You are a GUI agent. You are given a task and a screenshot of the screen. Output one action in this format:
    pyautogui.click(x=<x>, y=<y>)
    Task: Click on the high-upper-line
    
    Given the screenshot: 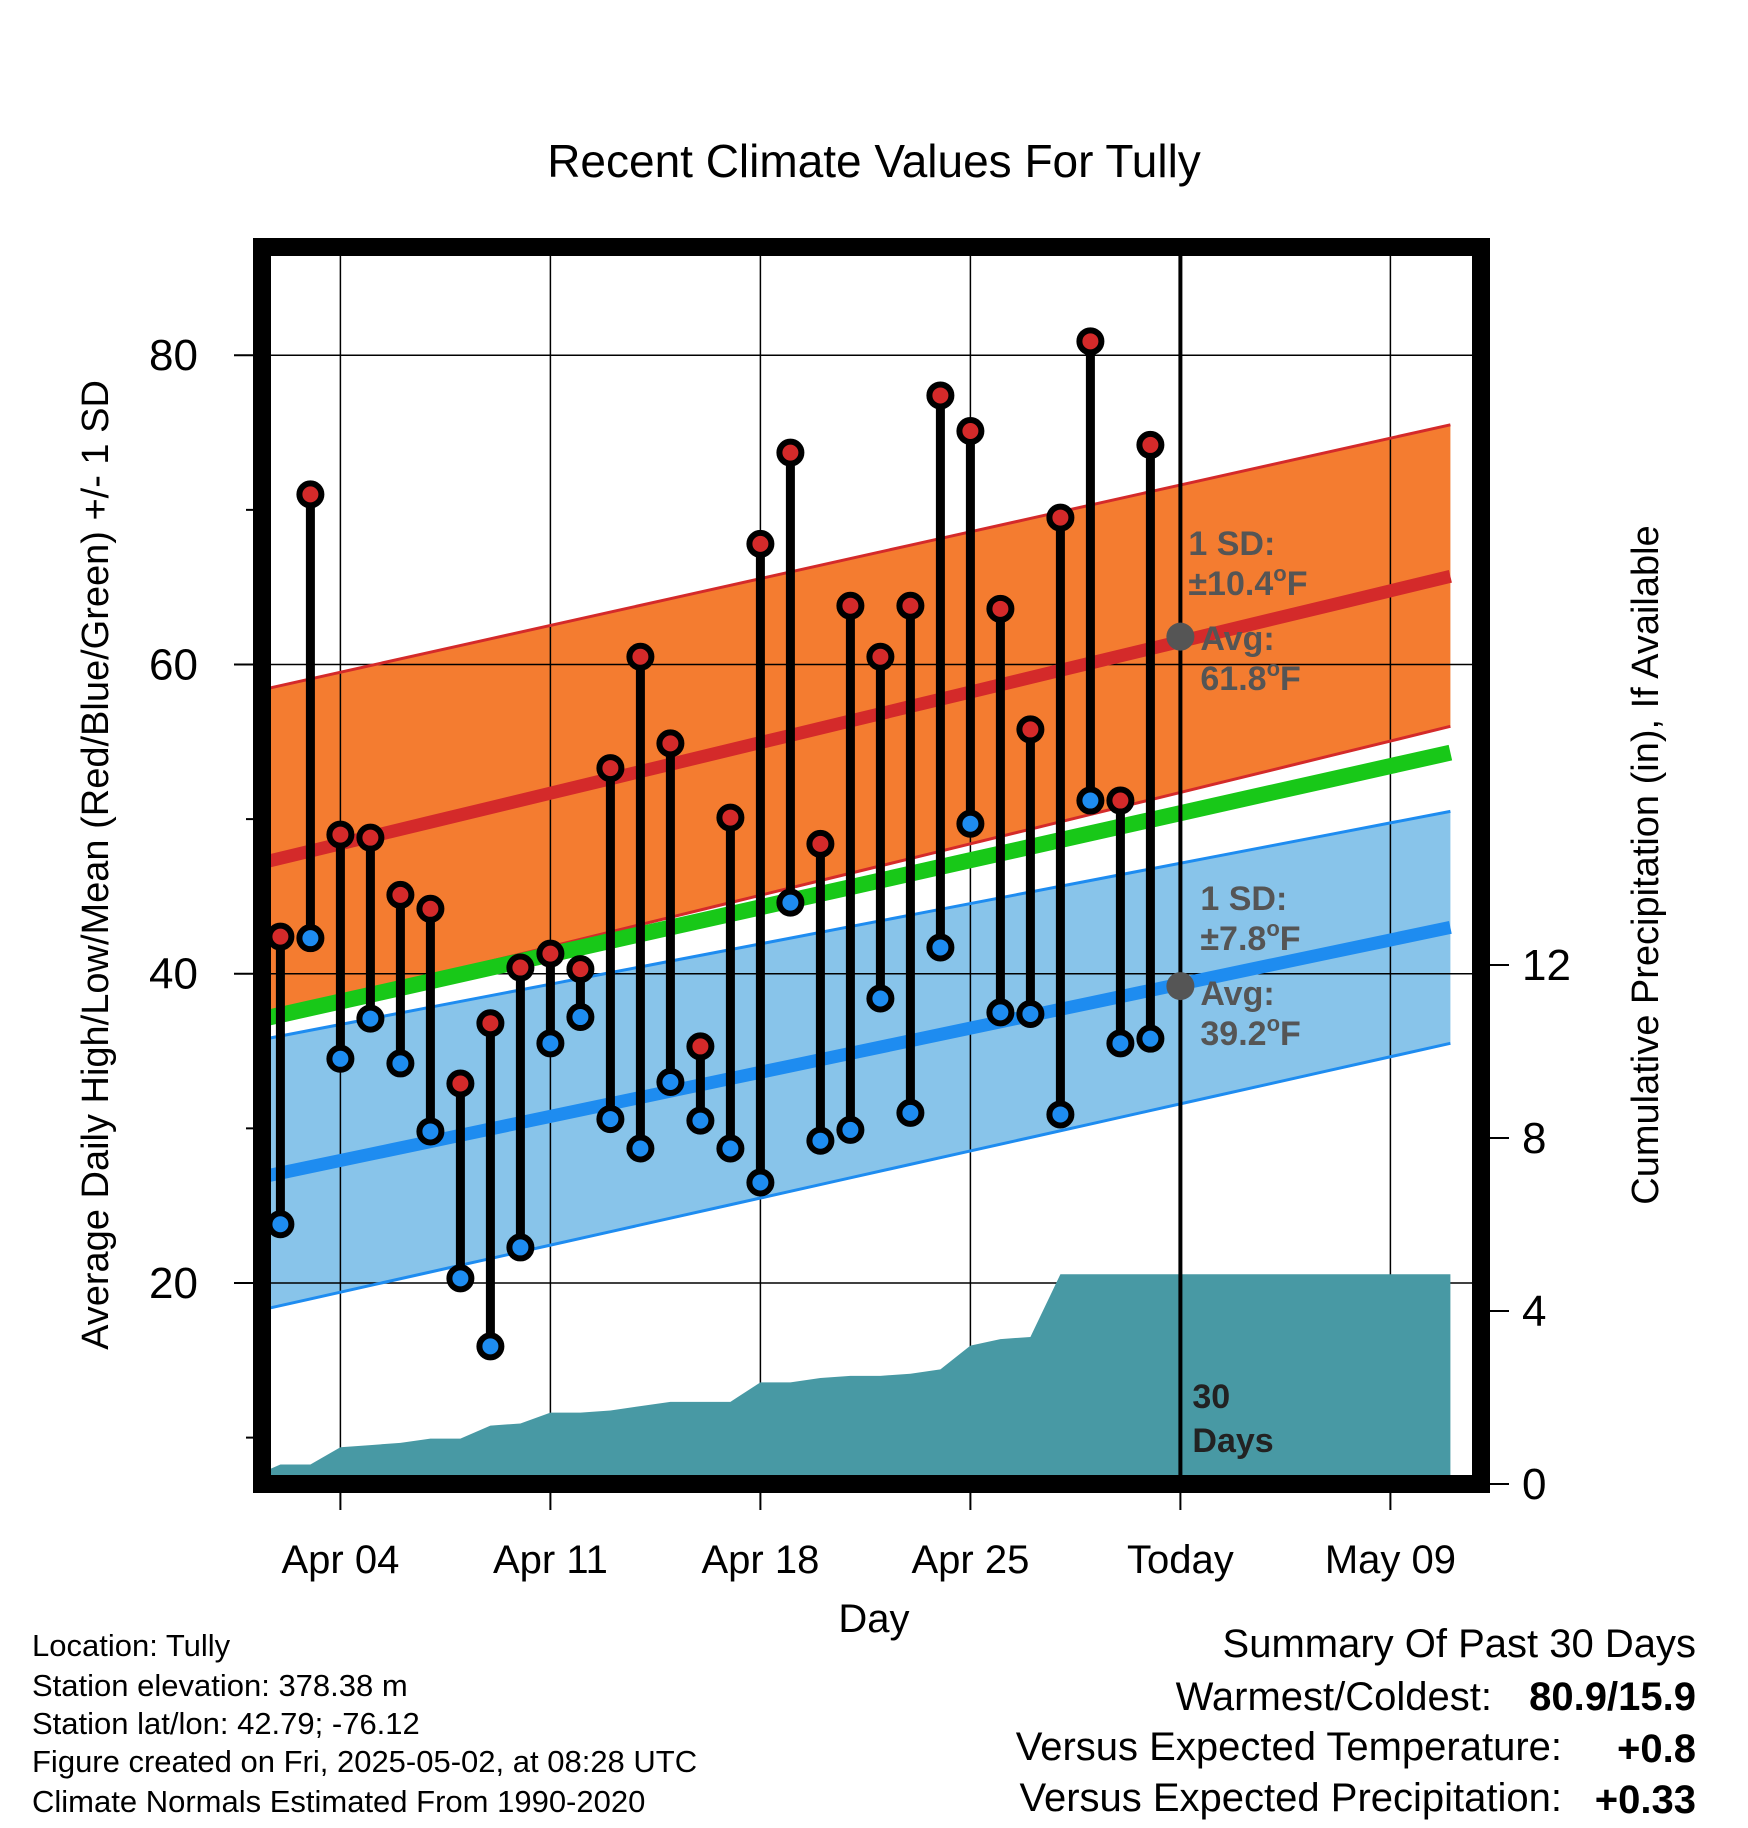 What is the action you would take?
    pyautogui.click(x=856, y=557)
    